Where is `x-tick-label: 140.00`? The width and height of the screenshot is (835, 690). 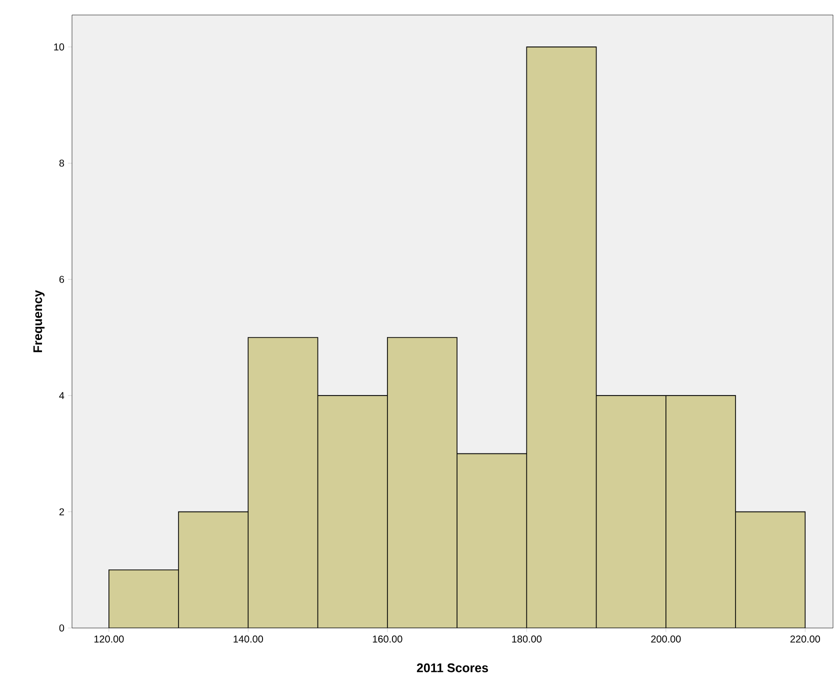
x-tick-label: 140.00 is located at coordinates (248, 639).